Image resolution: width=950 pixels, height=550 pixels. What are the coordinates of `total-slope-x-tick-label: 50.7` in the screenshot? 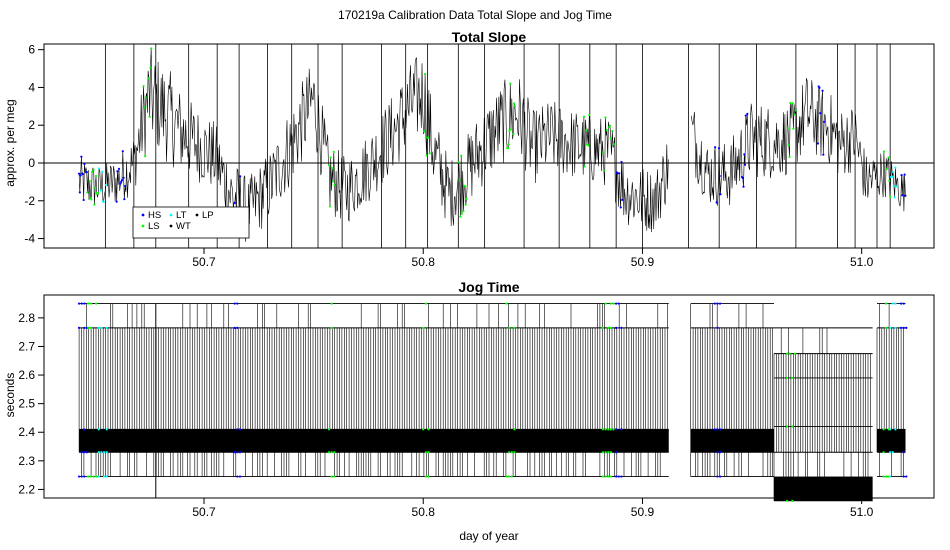 It's located at (204, 262).